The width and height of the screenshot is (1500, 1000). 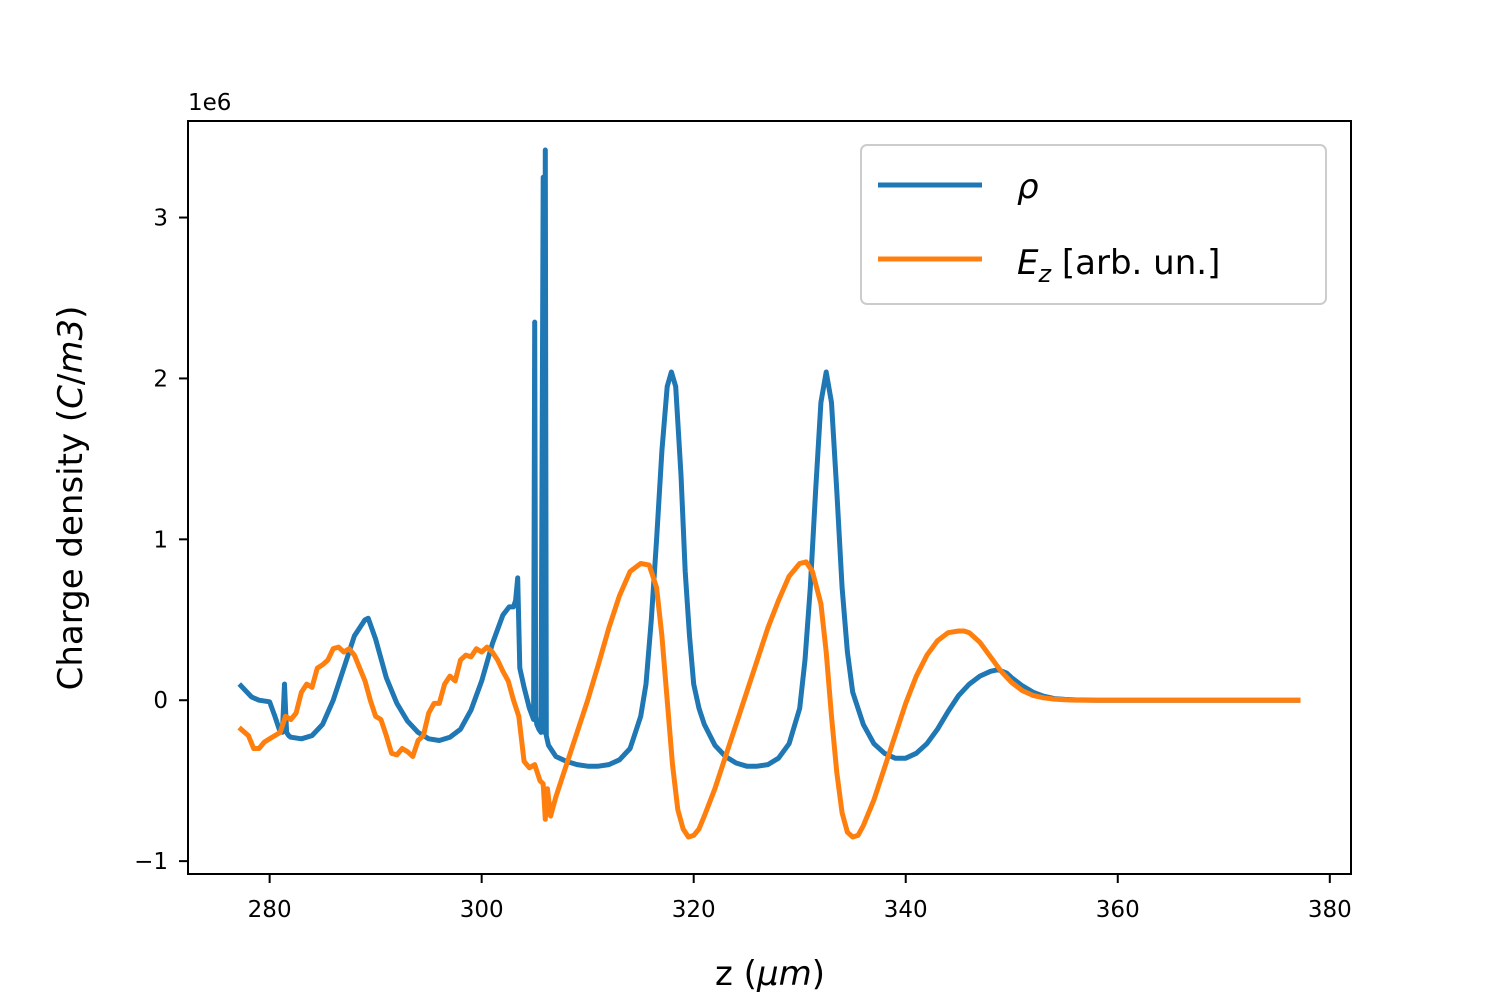 What do you see at coordinates (1330, 910) in the screenshot?
I see `x-tick-label: 380` at bounding box center [1330, 910].